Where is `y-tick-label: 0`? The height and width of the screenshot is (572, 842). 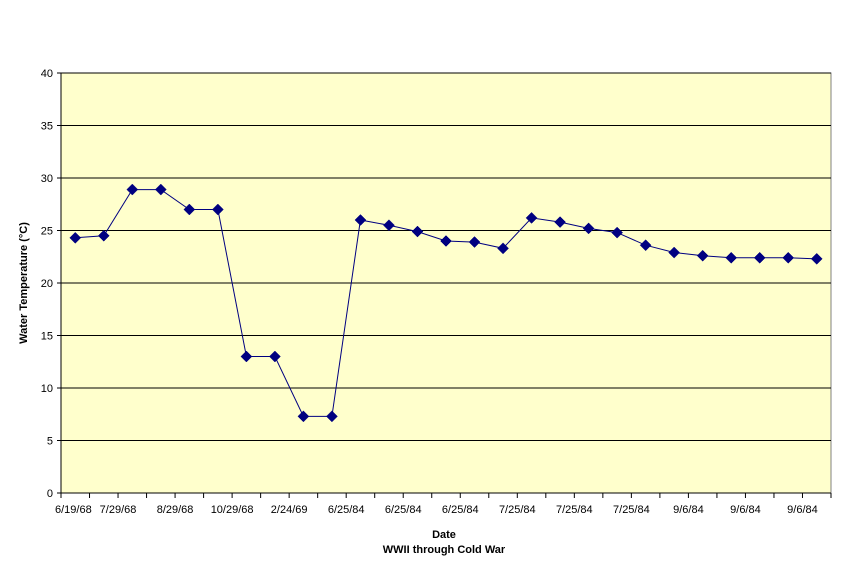
y-tick-label: 0 is located at coordinates (50, 494).